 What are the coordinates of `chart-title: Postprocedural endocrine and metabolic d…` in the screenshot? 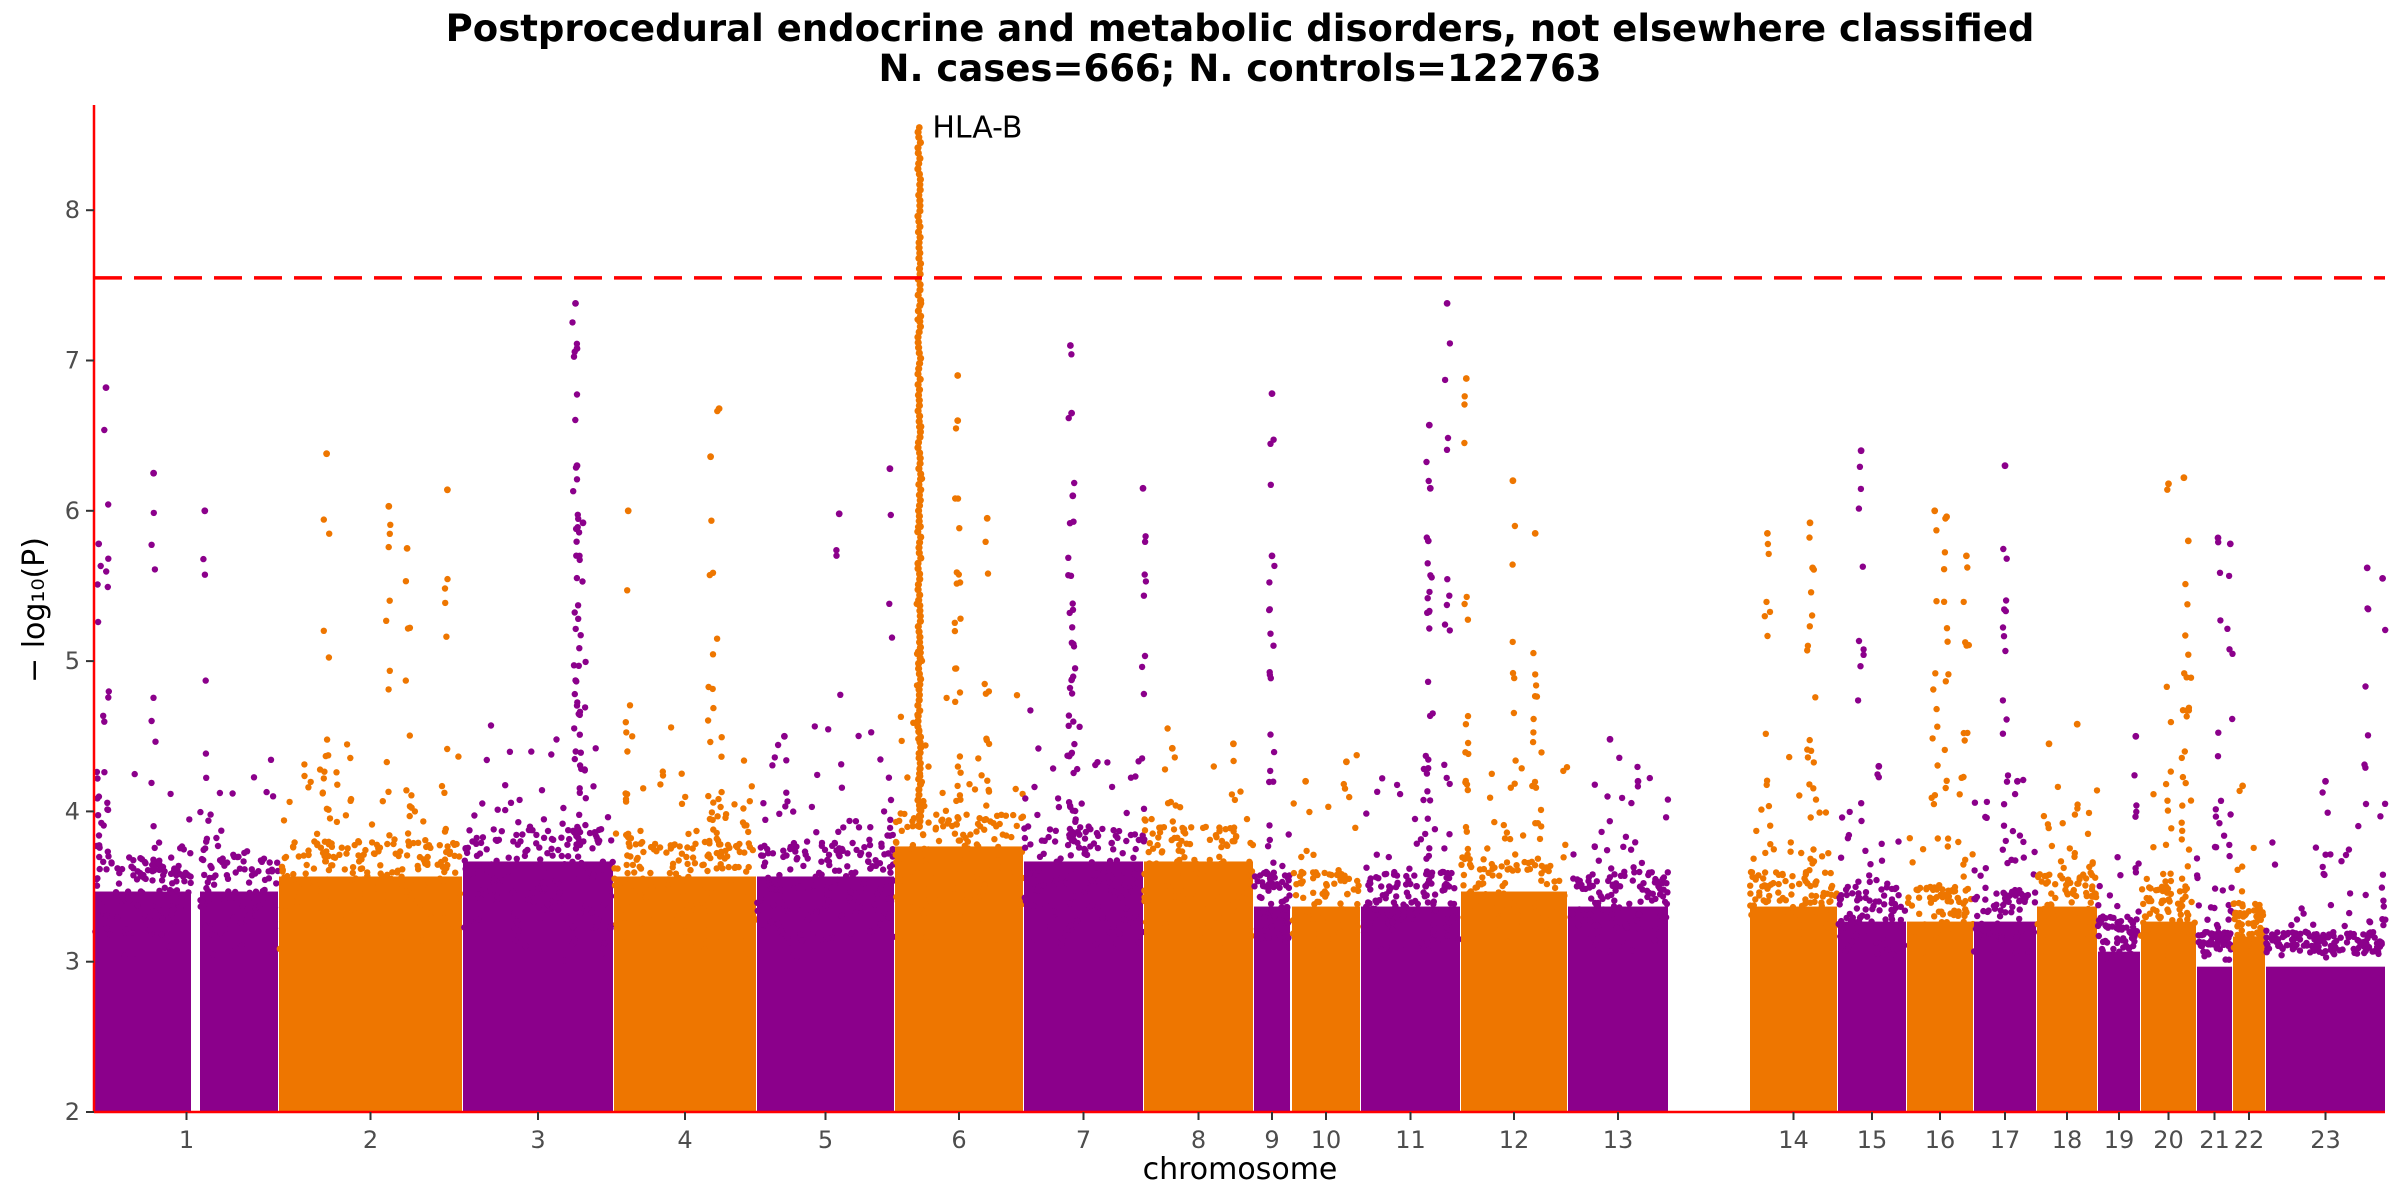 It's located at (1240, 28).